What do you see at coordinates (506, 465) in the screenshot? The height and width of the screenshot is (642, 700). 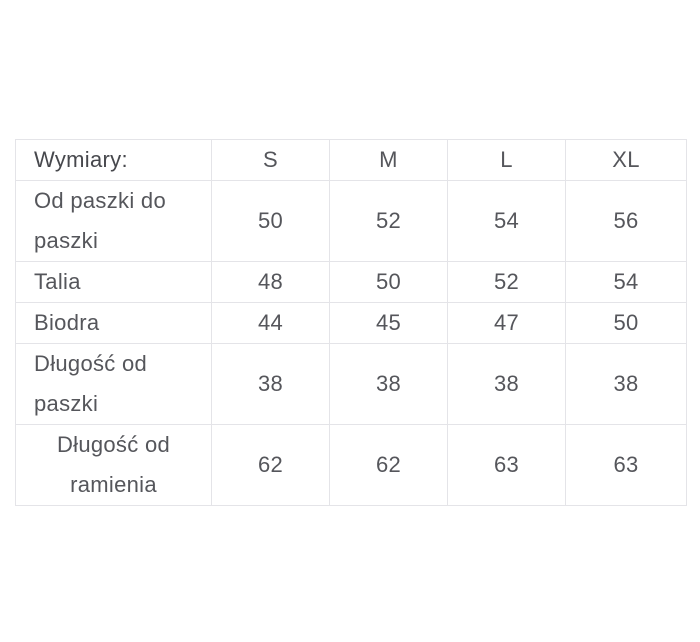 I see `cell-length-shoulder-l: 63` at bounding box center [506, 465].